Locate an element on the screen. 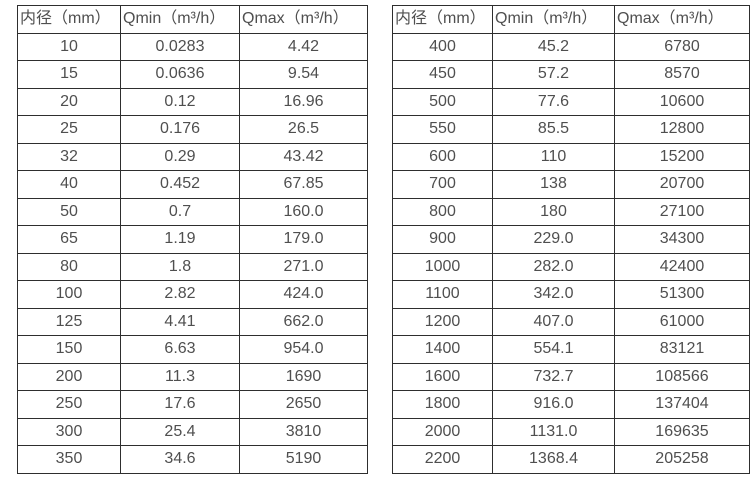 The image size is (750, 483). table-cell: 271.0 is located at coordinates (303, 266).